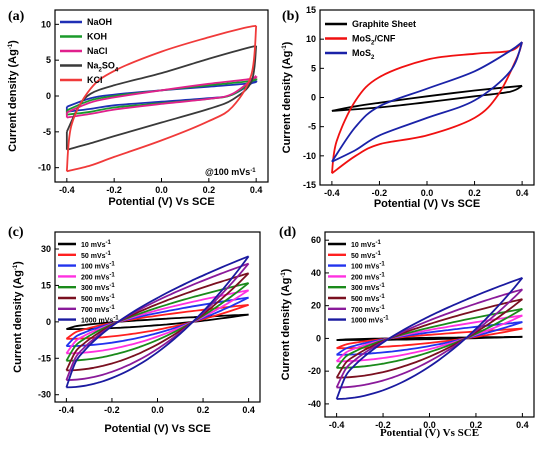 The width and height of the screenshot is (554, 451). I want to click on panel-label: (d), so click(287, 232).